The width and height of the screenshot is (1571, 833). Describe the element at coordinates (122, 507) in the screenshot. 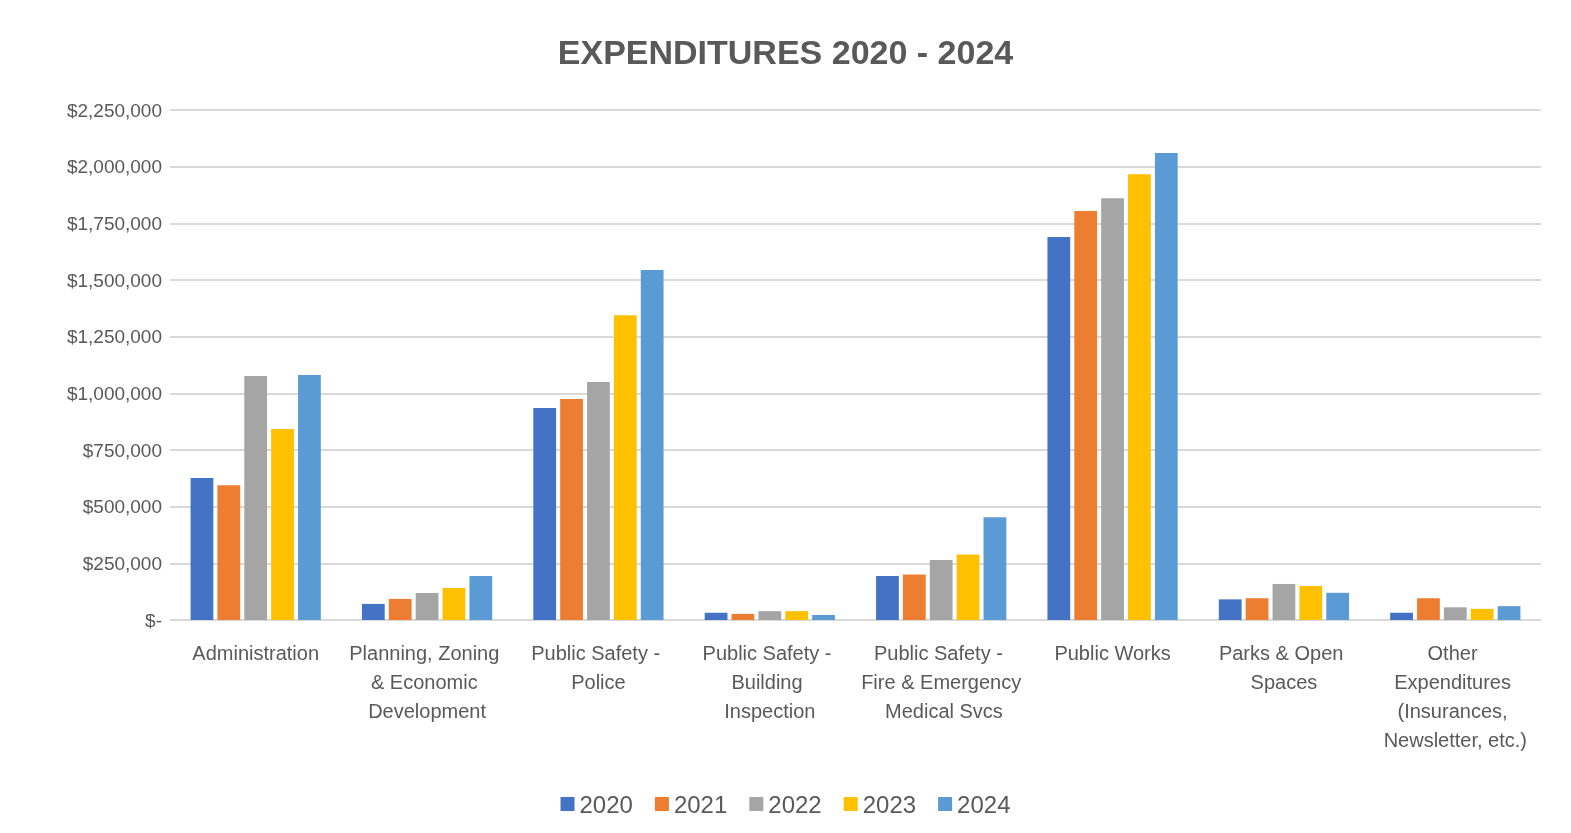

I see `y-tick-label: $500,000` at that location.